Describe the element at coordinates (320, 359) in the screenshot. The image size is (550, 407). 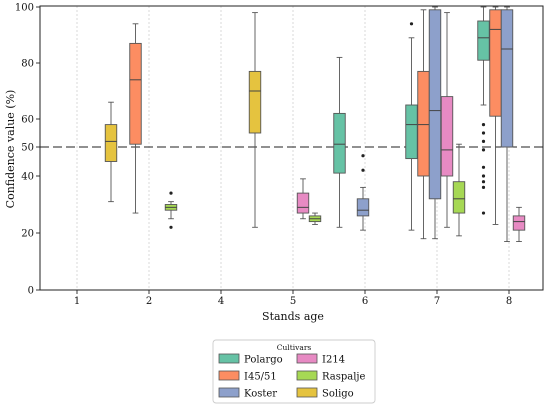
I see `legend-entry-i214: I214` at that location.